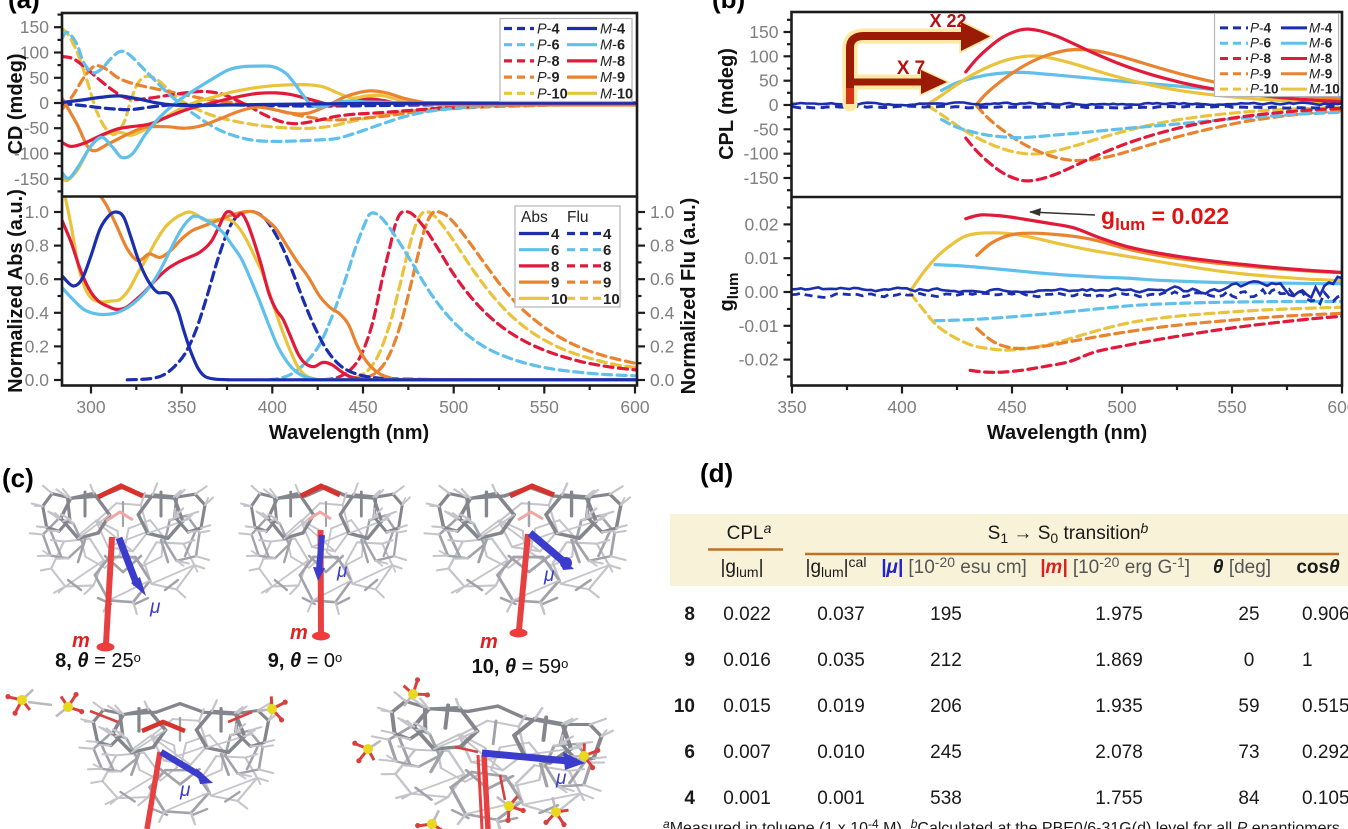 This screenshot has width=1348, height=829. What do you see at coordinates (689, 296) in the screenshot?
I see `svg-text: Normalized Flu (a.u.)` at bounding box center [689, 296].